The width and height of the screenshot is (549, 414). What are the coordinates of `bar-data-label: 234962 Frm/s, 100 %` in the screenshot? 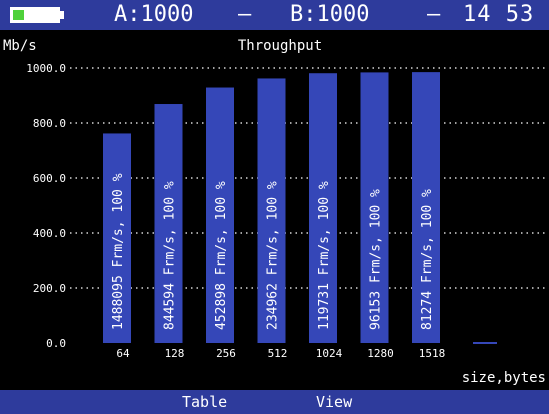 It's located at (273, 255).